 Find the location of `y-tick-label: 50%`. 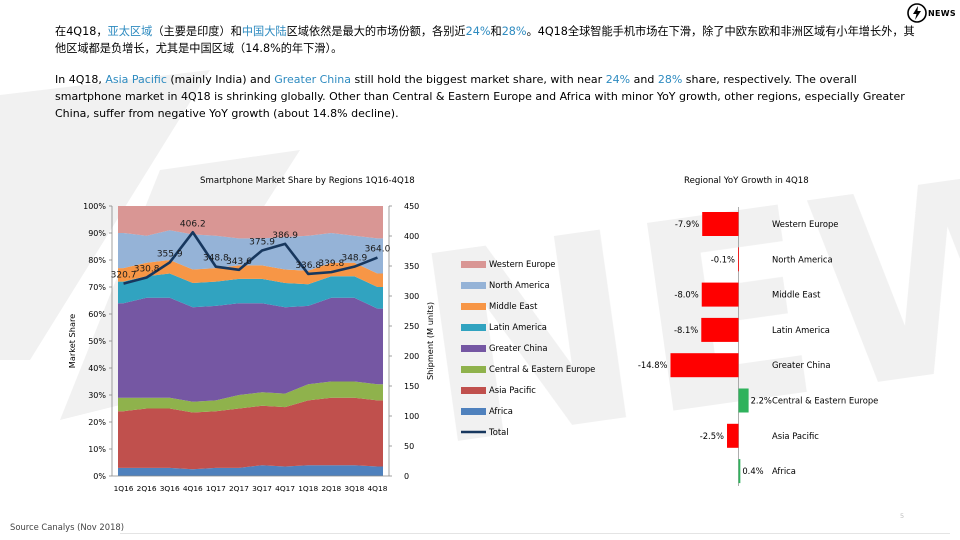

y-tick-label: 50% is located at coordinates (97, 341).